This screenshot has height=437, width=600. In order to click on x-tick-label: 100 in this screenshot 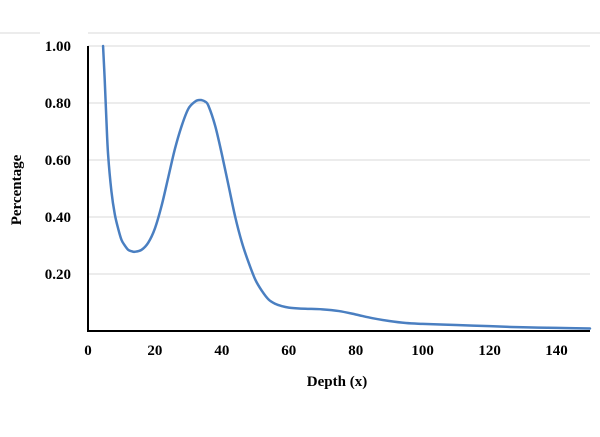, I will do `click(422, 351)`.